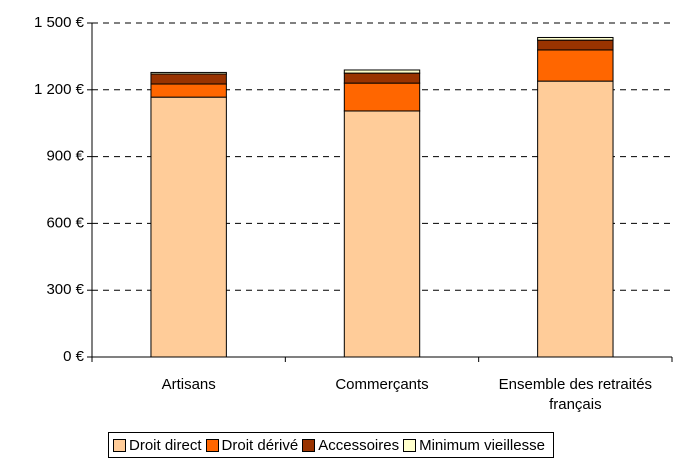  I want to click on y-tick-label: 300 €, so click(65, 289).